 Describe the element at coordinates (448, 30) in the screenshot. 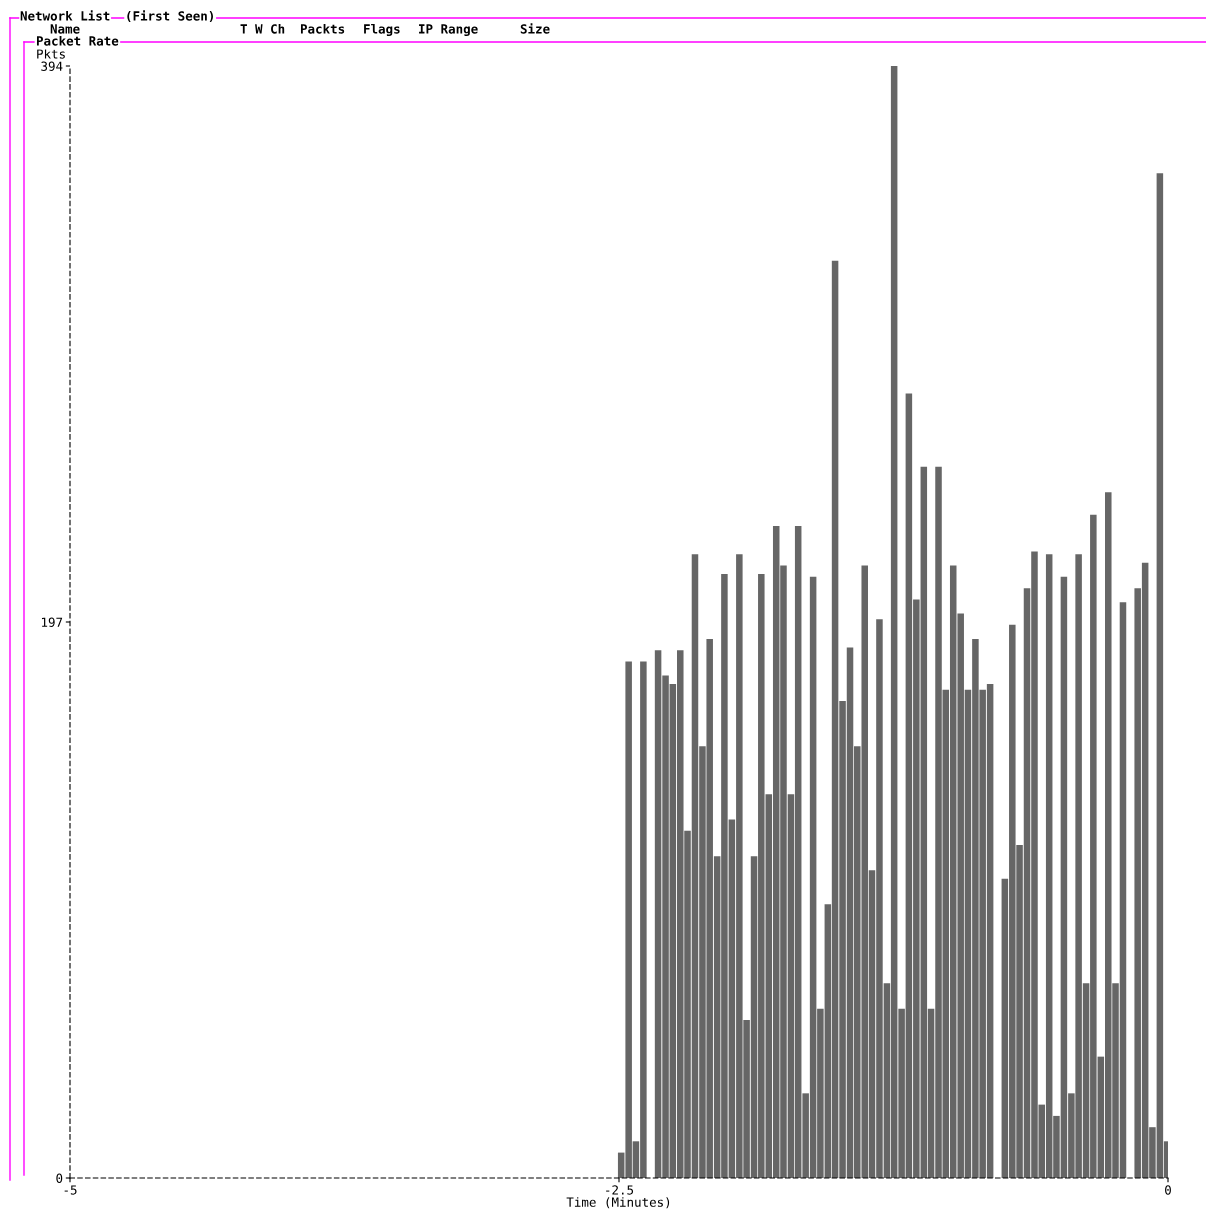

I see `text: IP Range` at that location.